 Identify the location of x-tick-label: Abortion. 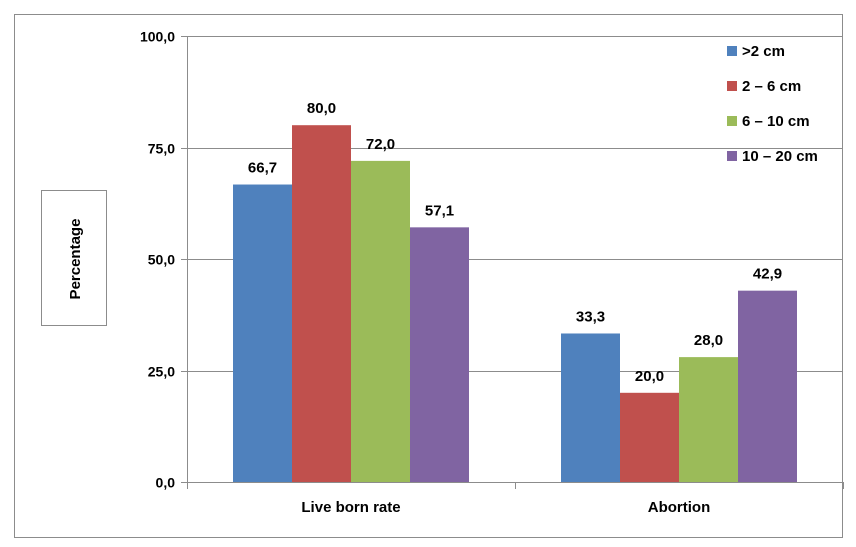
(679, 507).